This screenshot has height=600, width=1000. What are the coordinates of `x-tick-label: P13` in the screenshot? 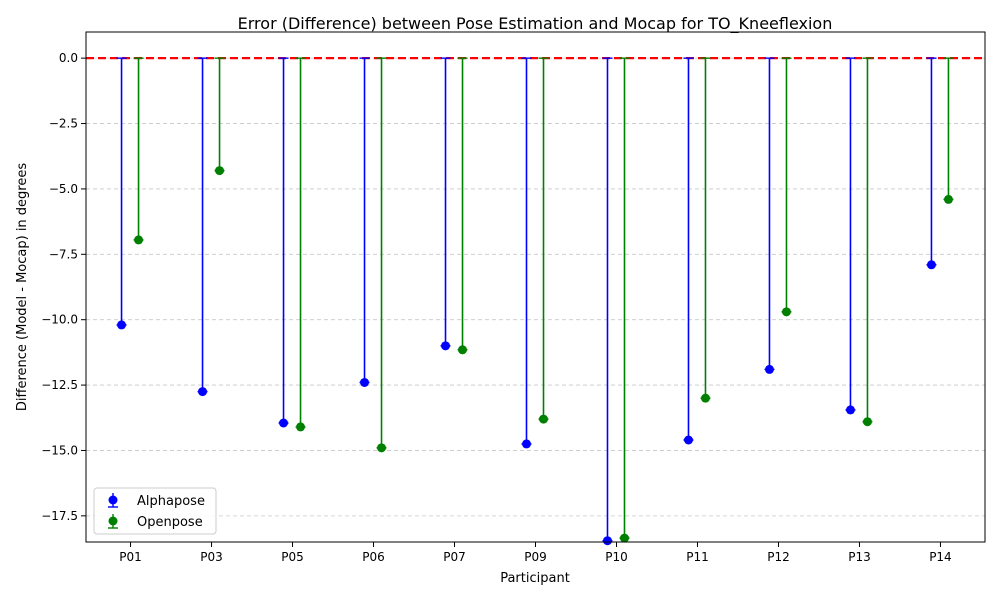 It's located at (859, 557).